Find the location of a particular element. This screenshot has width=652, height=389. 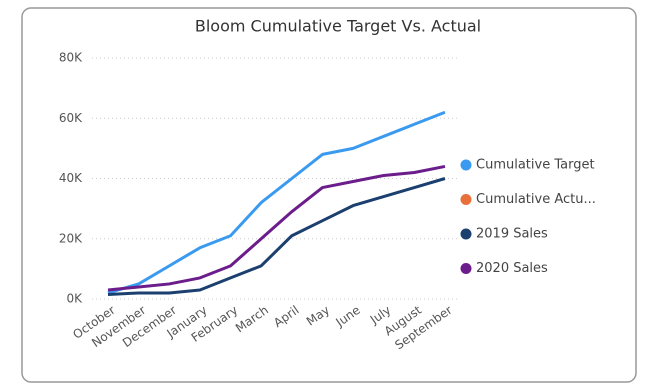

y-tick-label: 40K is located at coordinates (71, 178).